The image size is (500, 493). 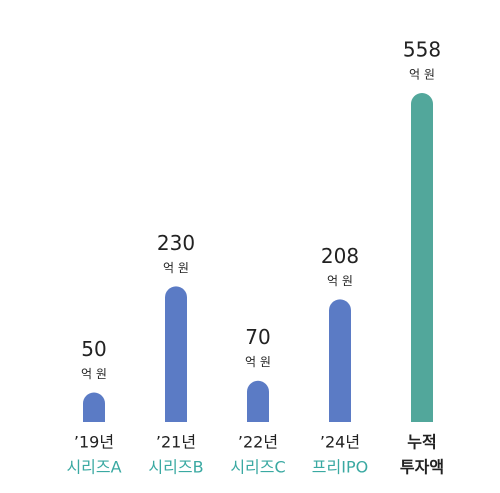 What do you see at coordinates (340, 467) in the screenshot?
I see `category-sublabel: 프리IPO` at bounding box center [340, 467].